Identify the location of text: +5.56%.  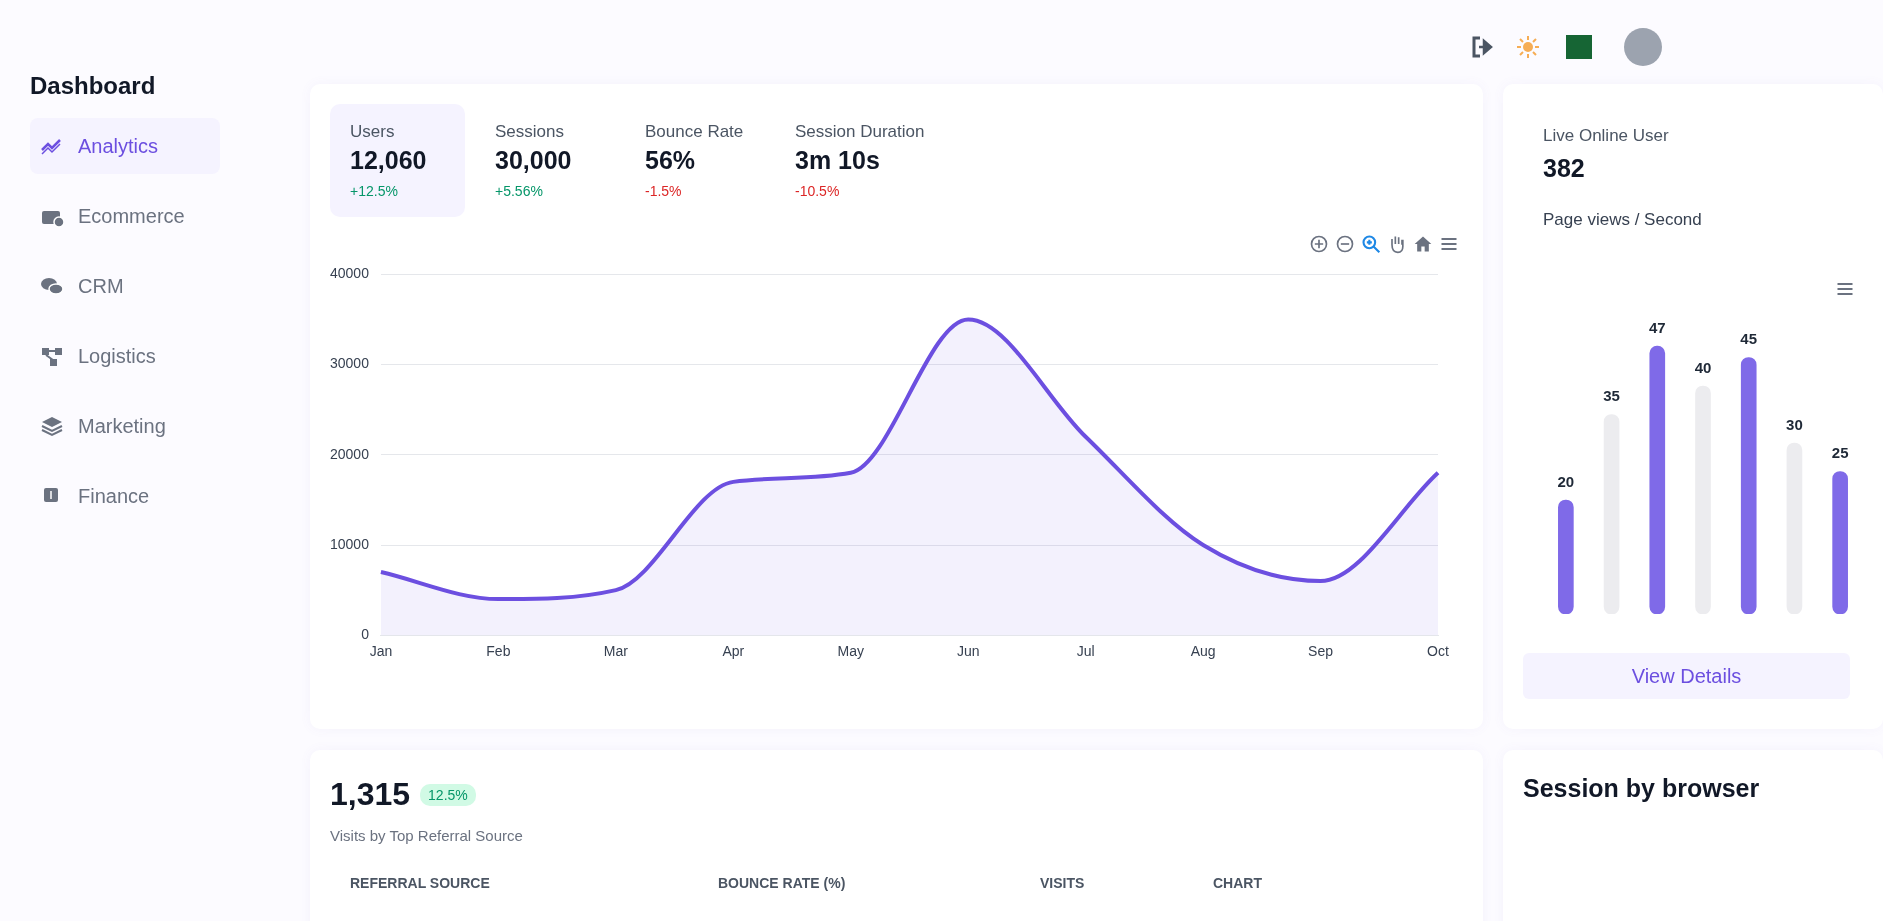
(519, 191).